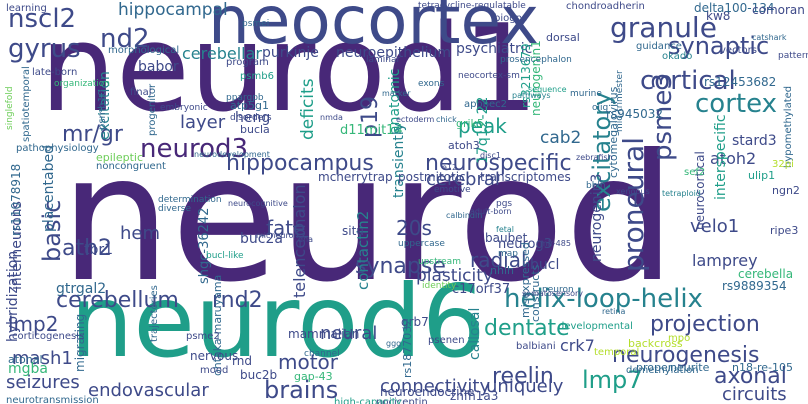 The width and height of the screenshot is (808, 404). I want to click on cloud-word: nd2, so click(125, 39).